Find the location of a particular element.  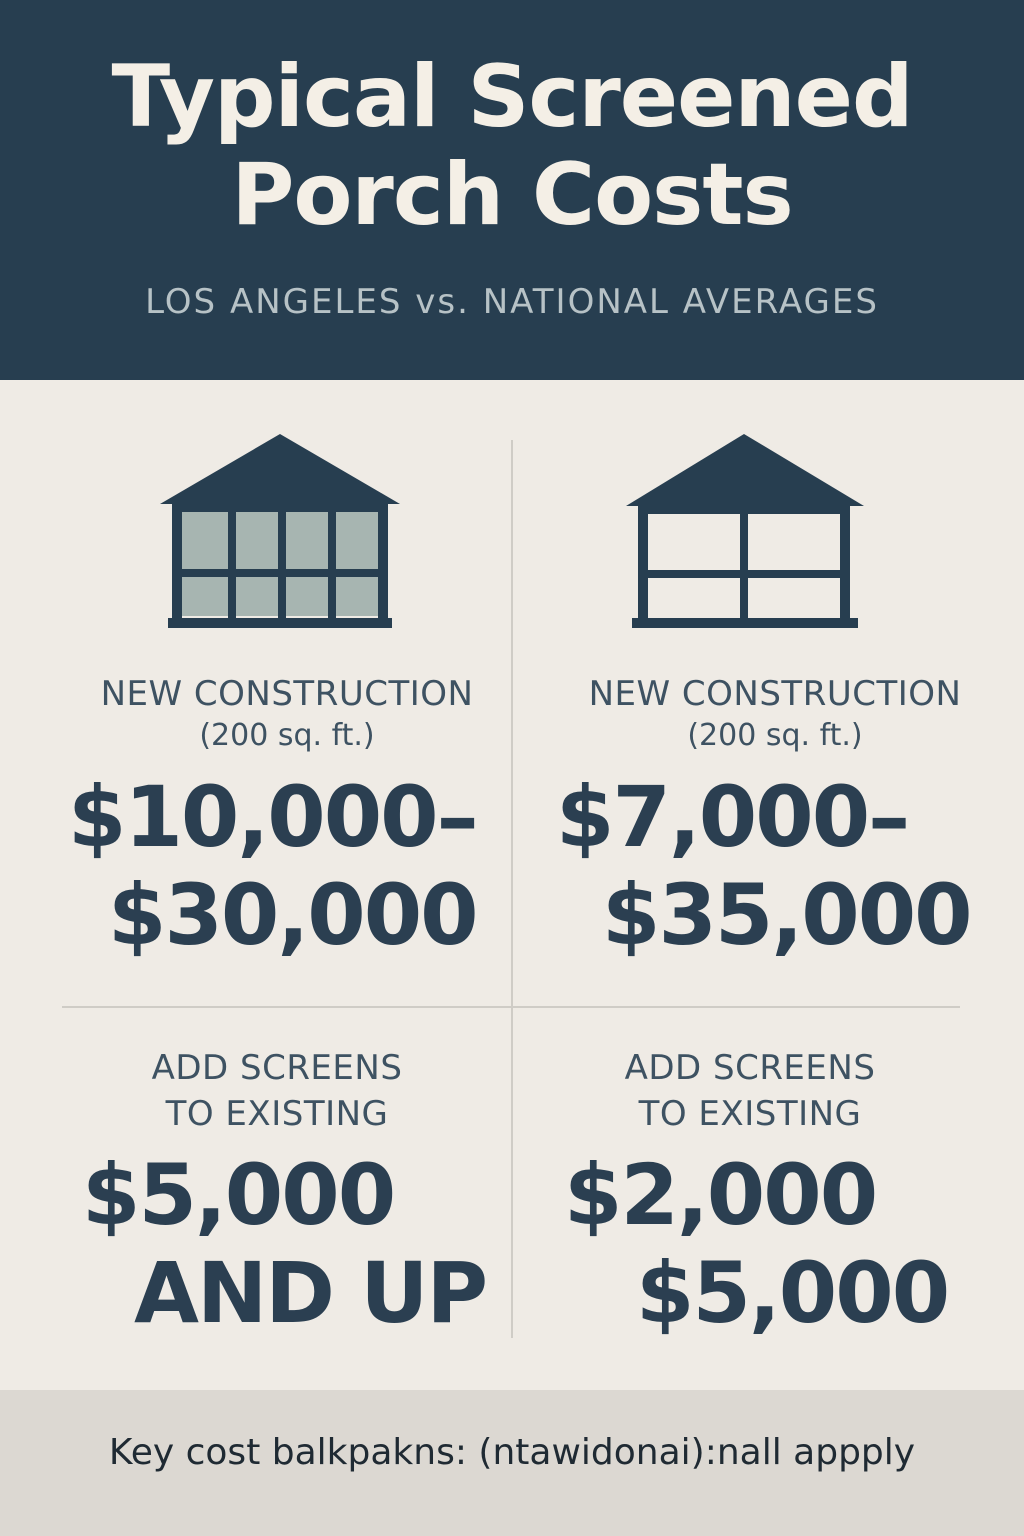

page-subtitle: LOS ANGELES vs. NATIONAL AVERAGES is located at coordinates (512, 302).